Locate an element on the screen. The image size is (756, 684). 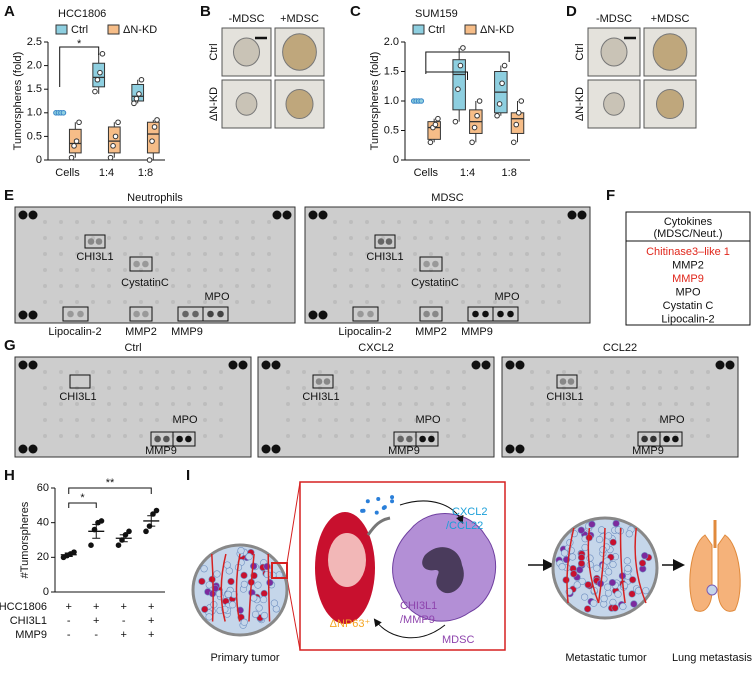
spot-label: CHI3L1 is located at coordinates (94, 257).